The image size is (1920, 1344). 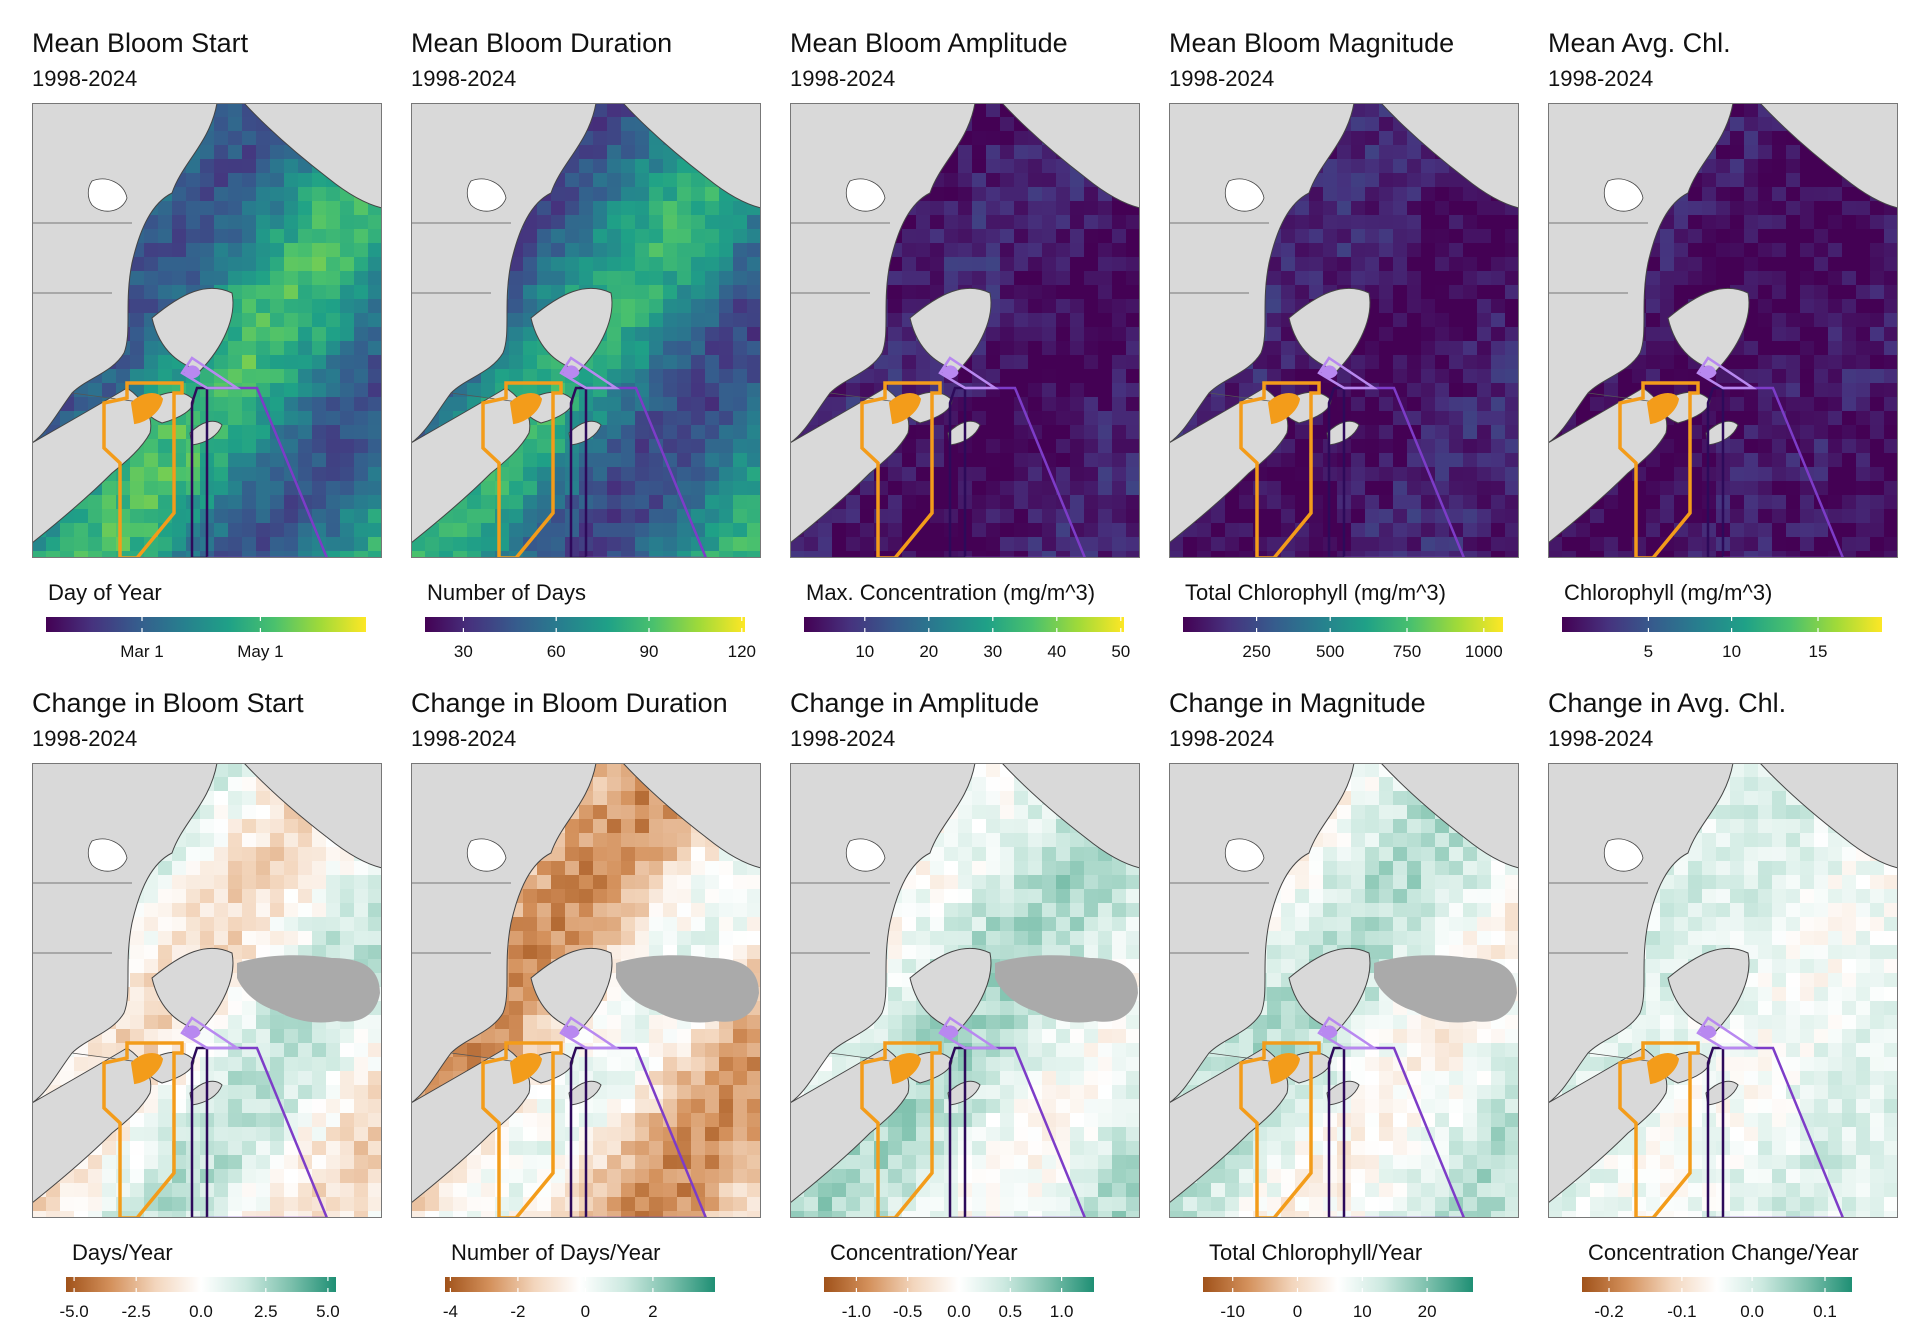 I want to click on legend-tick-label: -1.0, so click(x=856, y=1311).